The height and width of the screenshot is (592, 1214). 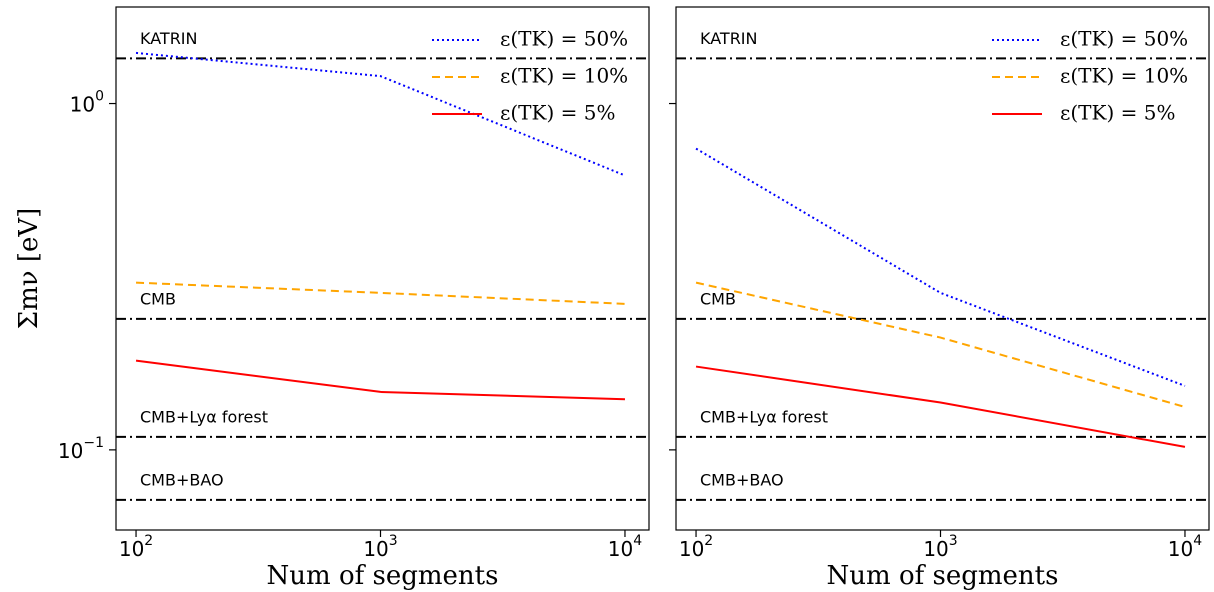 I want to click on y-tick-label: 10⁻¹, so click(x=81, y=449).